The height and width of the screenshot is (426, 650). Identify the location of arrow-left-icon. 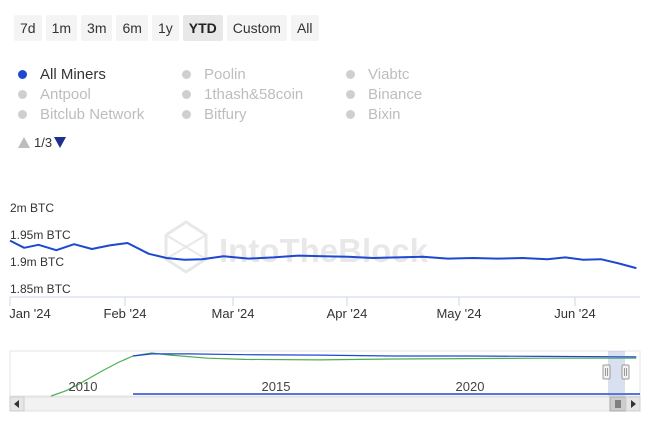
(16, 404).